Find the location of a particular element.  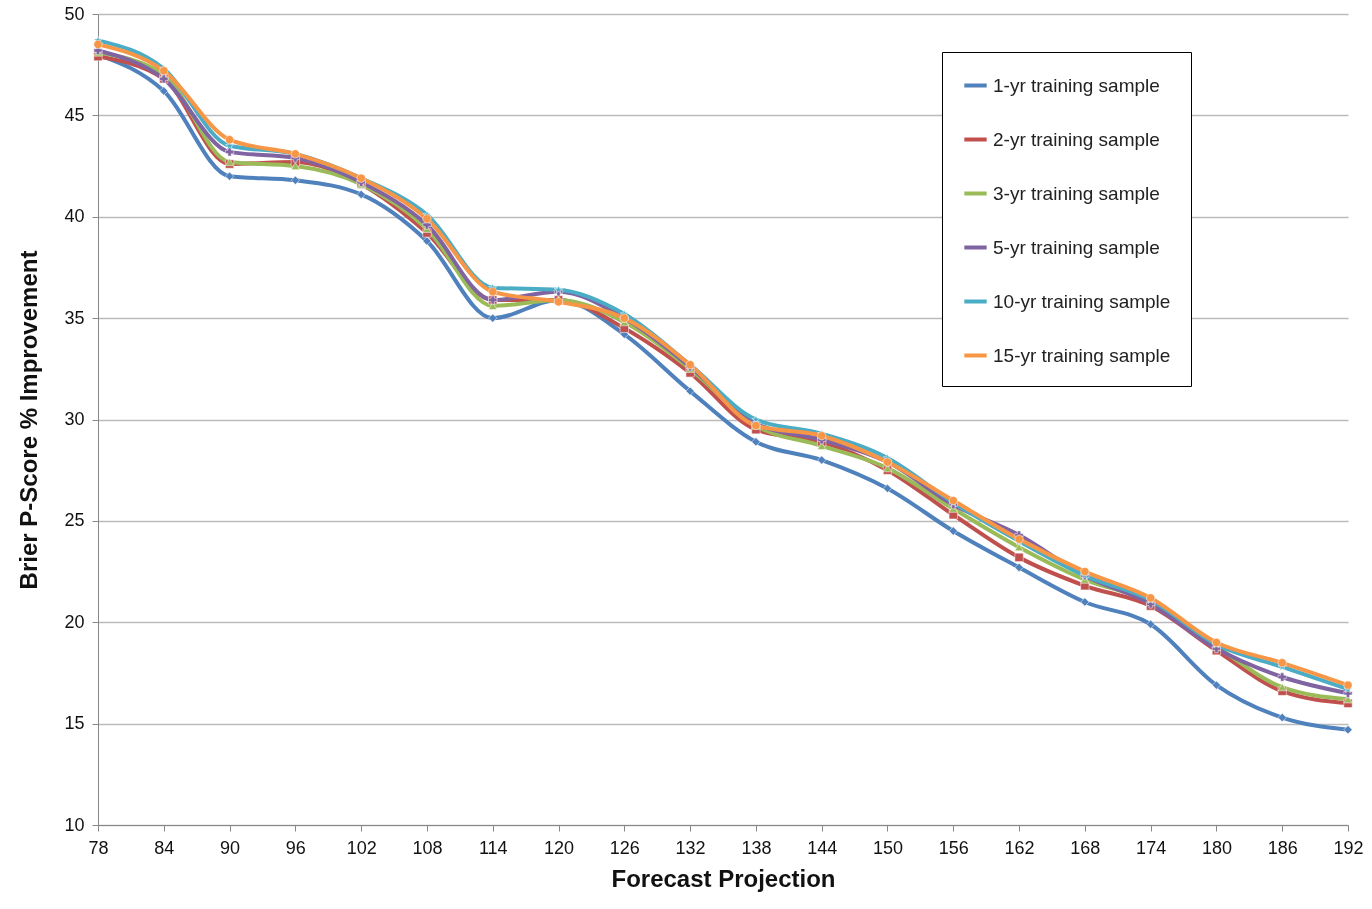

y-tick-label: 30 is located at coordinates (74, 419).